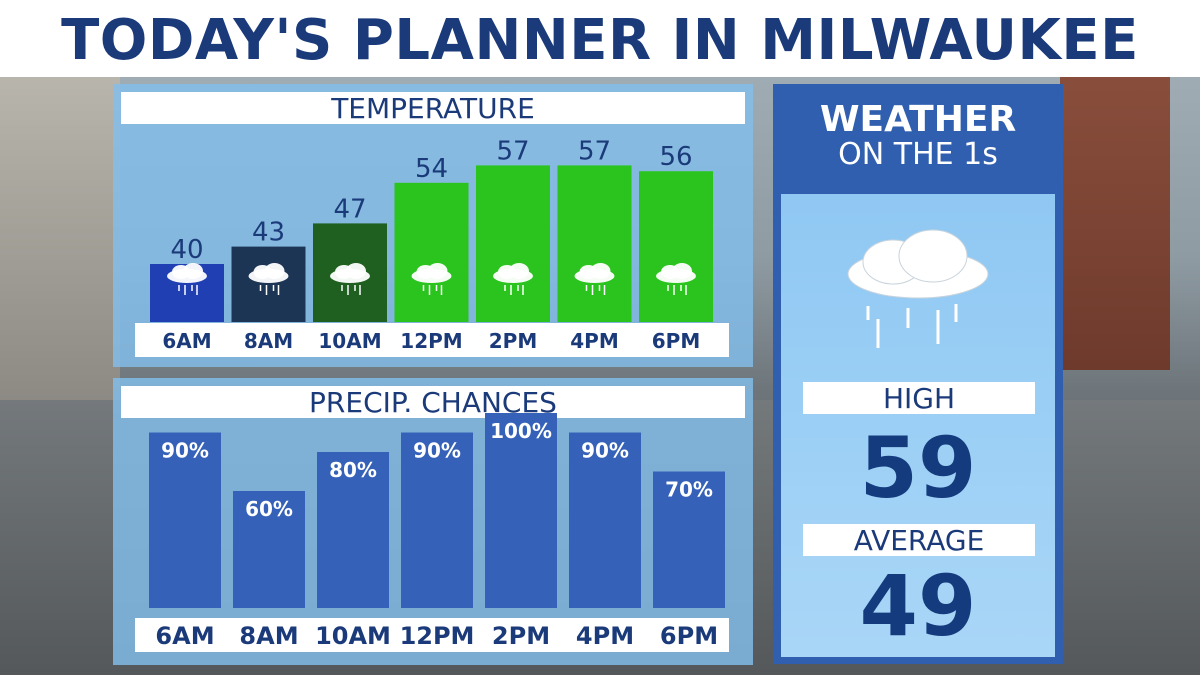  I want to click on precip-title: PRECIP. CHANCES, so click(433, 402).